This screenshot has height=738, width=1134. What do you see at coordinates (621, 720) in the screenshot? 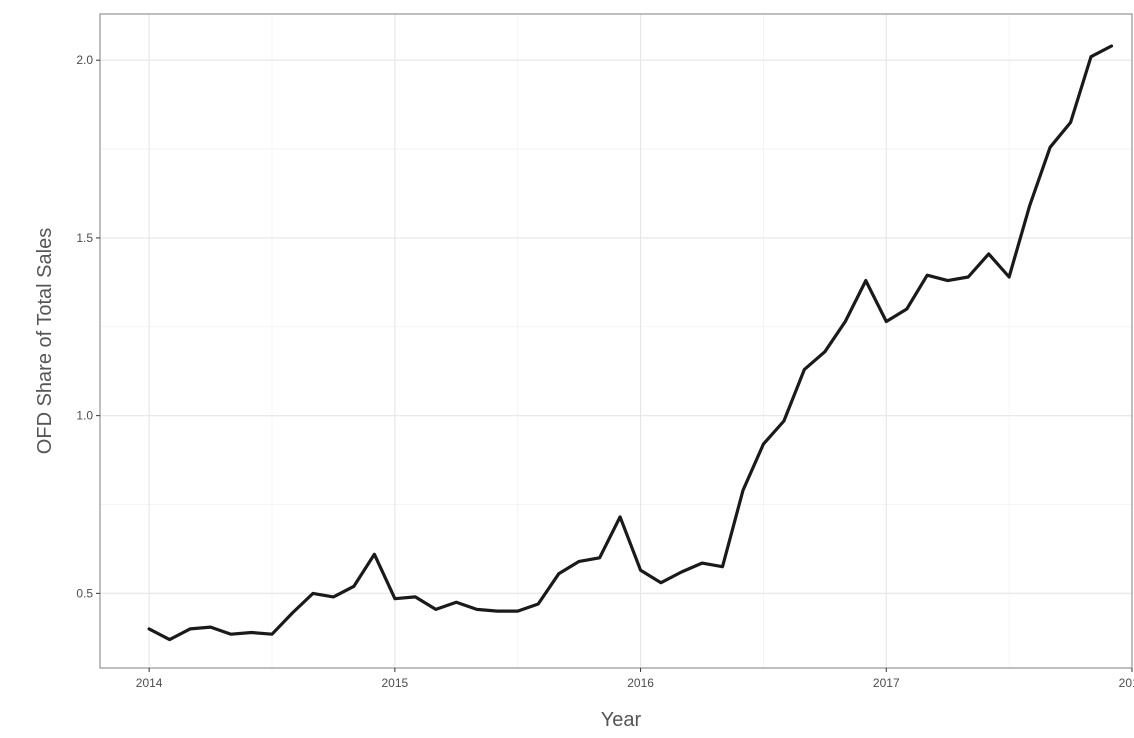
I see `x-axis-title: Year` at bounding box center [621, 720].